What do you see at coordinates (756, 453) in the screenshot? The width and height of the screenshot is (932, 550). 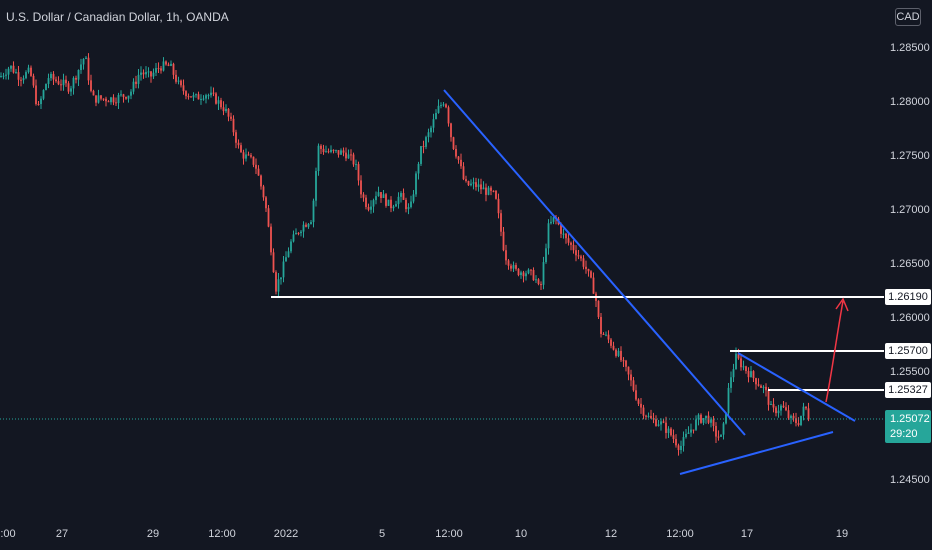 I see `triangle-lower-trendline` at bounding box center [756, 453].